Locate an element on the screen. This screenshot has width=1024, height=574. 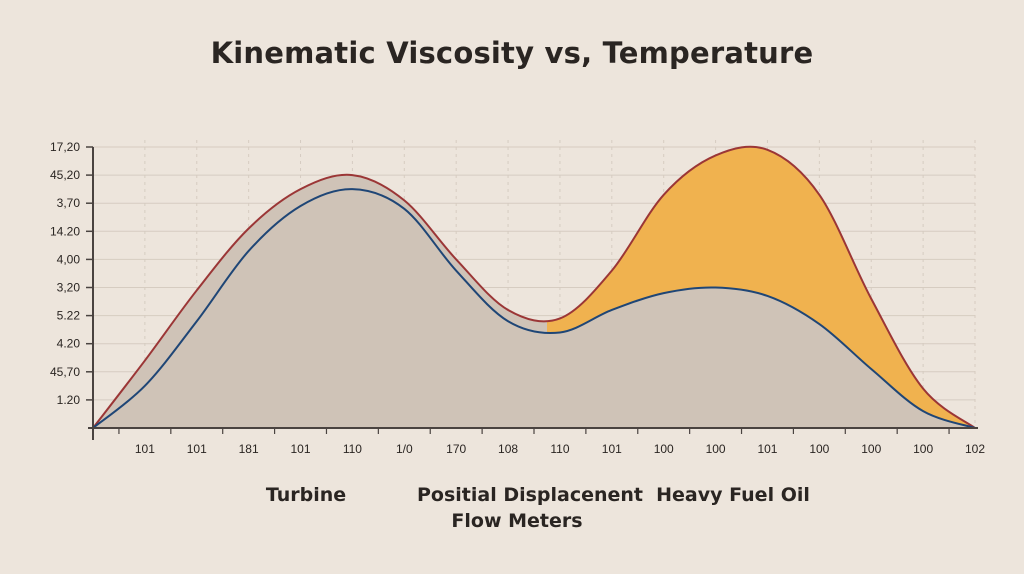
y-tick-label: 17,20 is located at coordinates (65, 147).